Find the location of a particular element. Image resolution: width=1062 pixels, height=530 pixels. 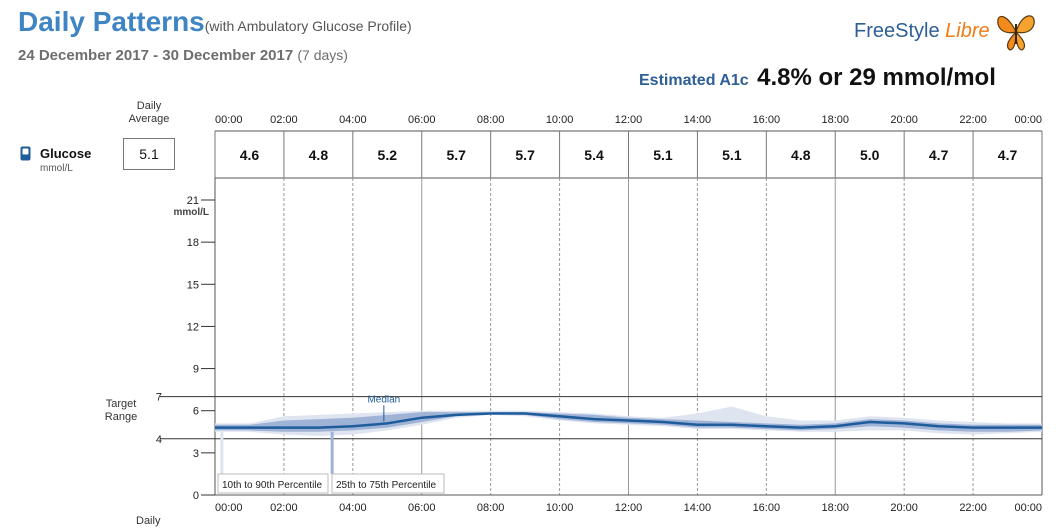

x-tick-label-bottom: 04:00 is located at coordinates (353, 508).